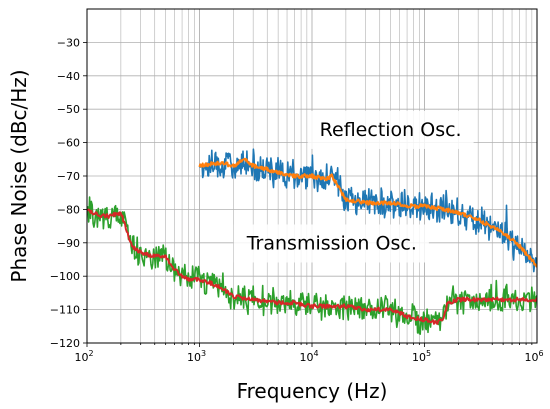  Describe the element at coordinates (68, 209) in the screenshot. I see `y-tick-label: −80` at that location.